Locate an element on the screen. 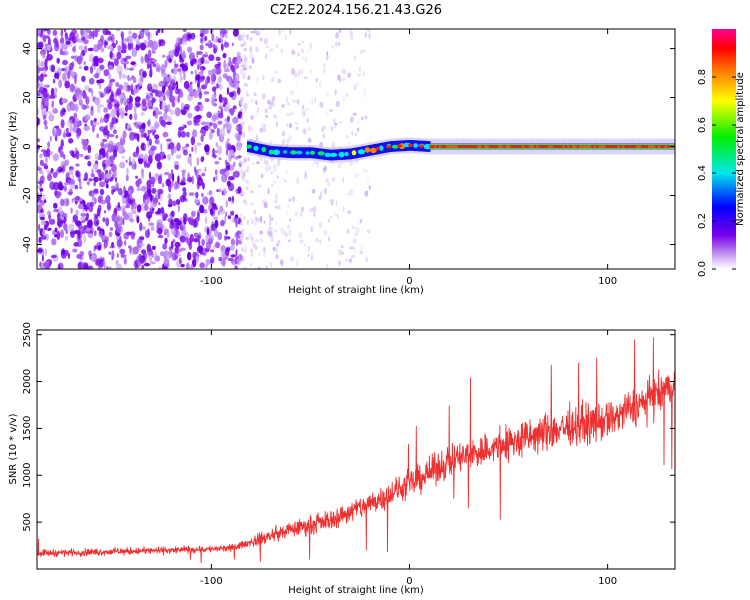  snr-x-label: Height of straight line (km) is located at coordinates (356, 590).